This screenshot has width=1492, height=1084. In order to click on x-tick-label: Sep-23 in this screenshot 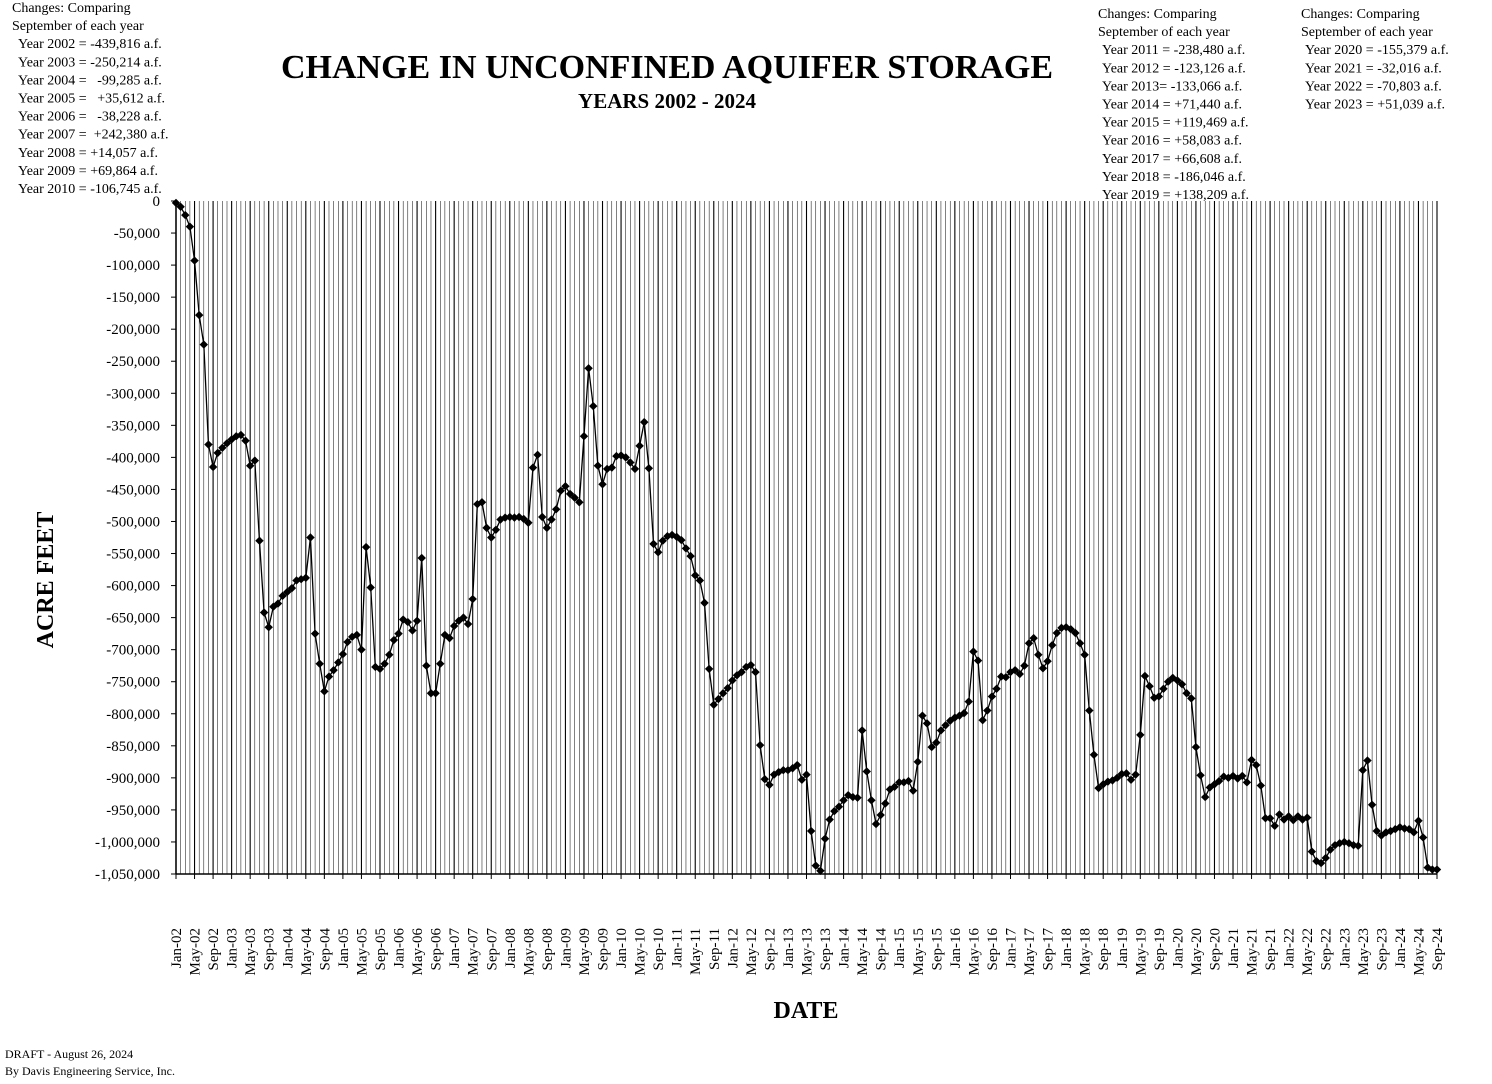, I will do `click(1382, 949)`.